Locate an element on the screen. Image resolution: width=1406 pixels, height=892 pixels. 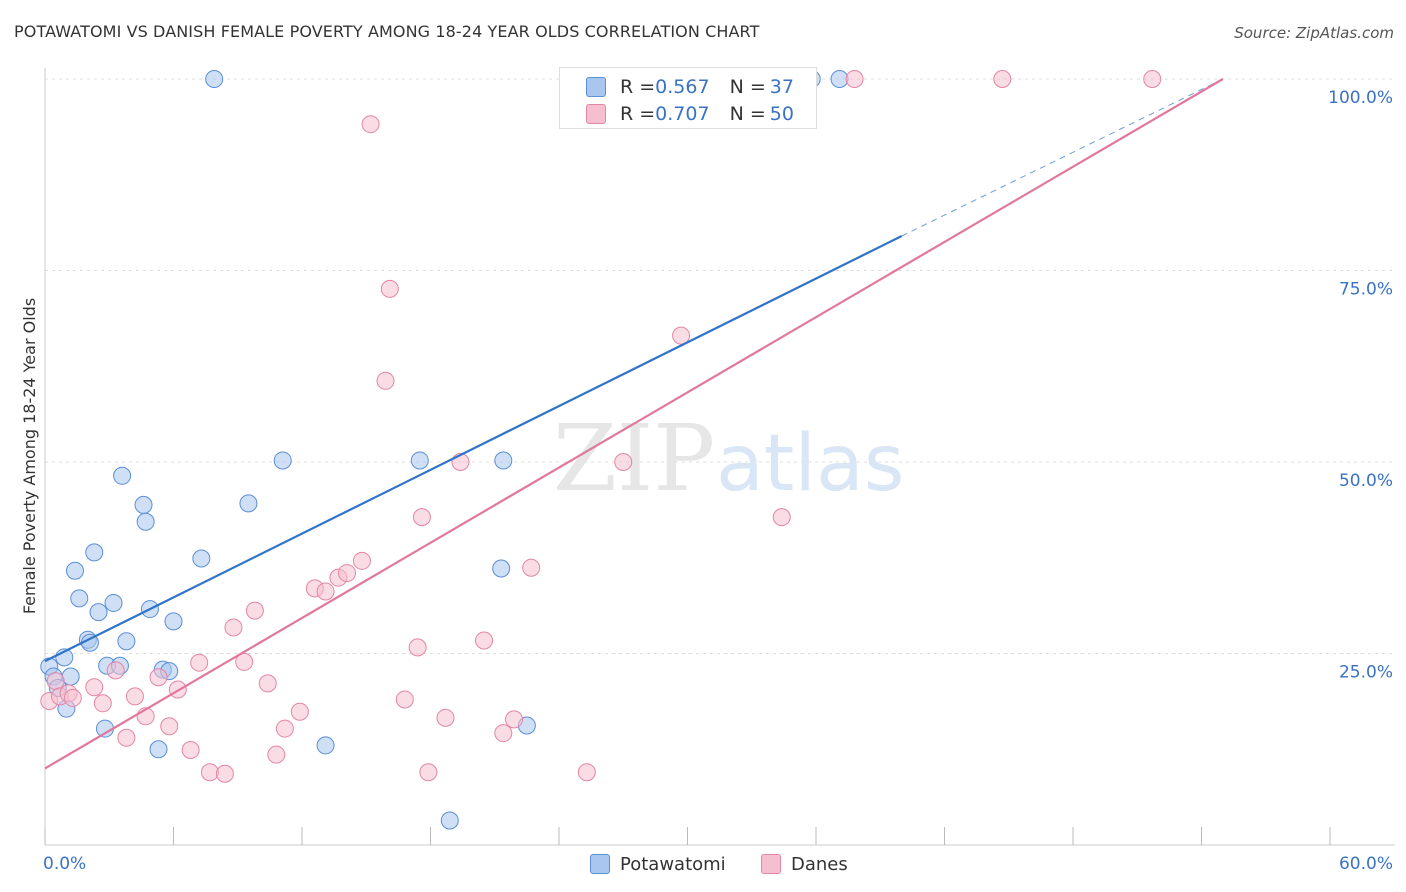
chart-source: Source: ZipAtlas.com is located at coordinates (1314, 33).